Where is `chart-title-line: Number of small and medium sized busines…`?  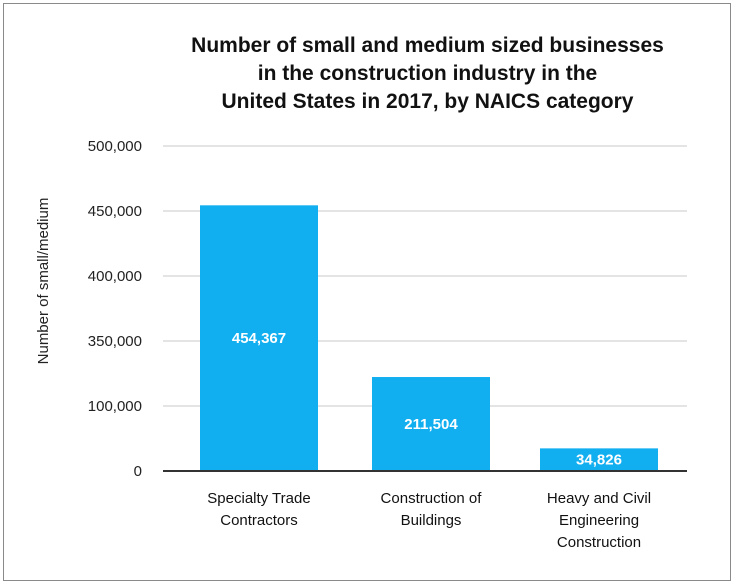
chart-title-line: Number of small and medium sized busines… is located at coordinates (427, 45).